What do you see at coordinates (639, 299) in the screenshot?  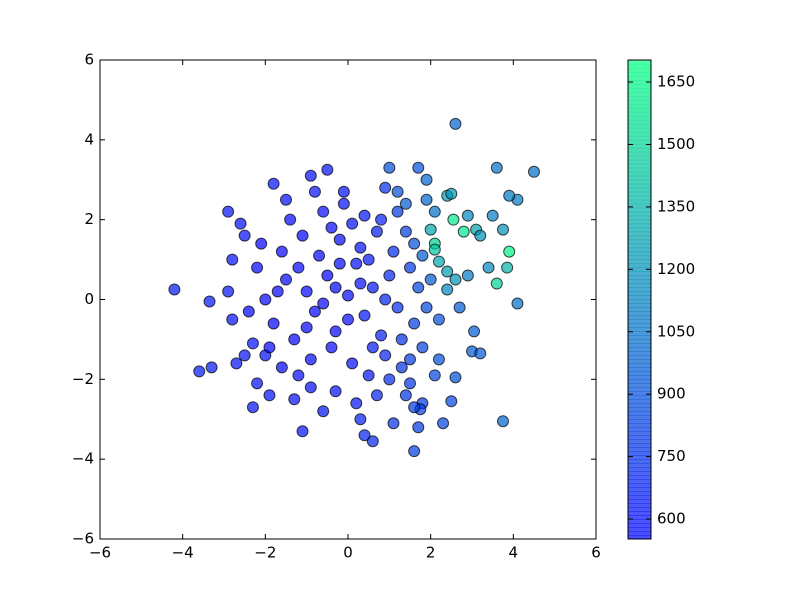 I see `colorbar-frame` at bounding box center [639, 299].